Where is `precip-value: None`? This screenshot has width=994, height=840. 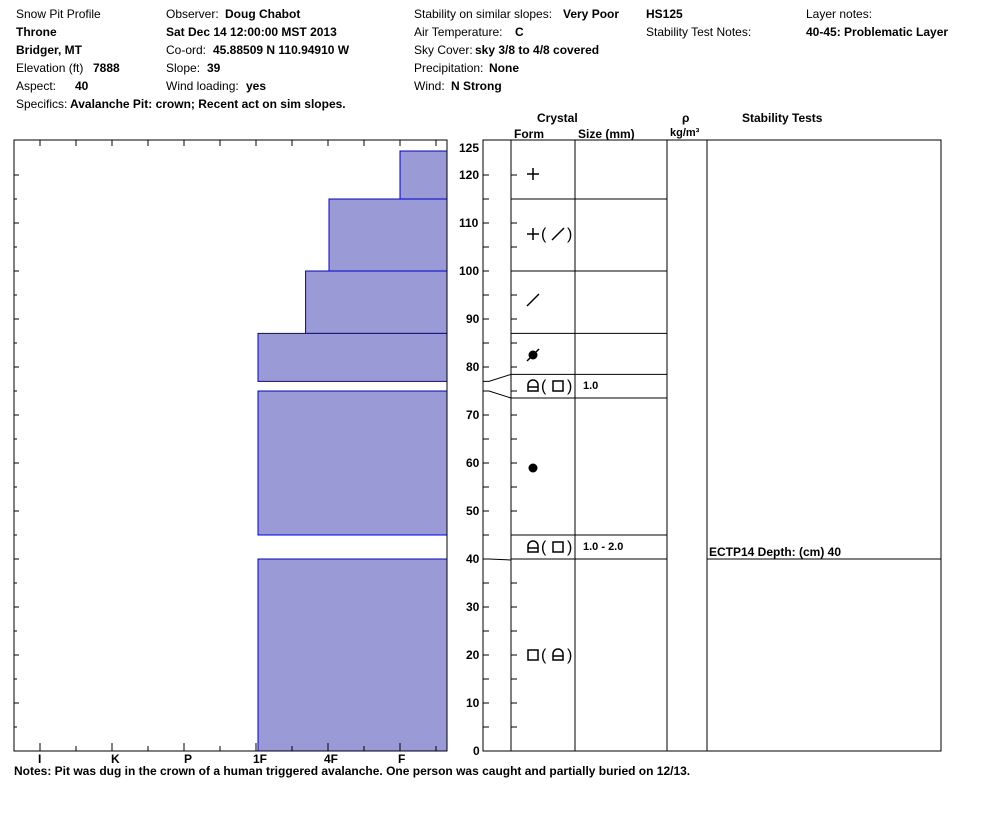 precip-value: None is located at coordinates (504, 68).